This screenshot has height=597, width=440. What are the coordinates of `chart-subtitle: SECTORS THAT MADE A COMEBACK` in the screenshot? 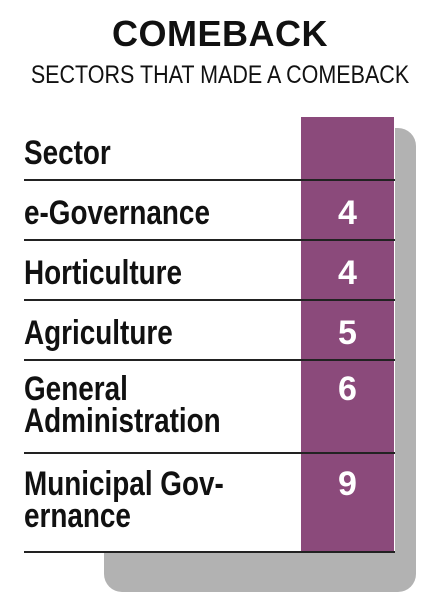 It's located at (220, 75).